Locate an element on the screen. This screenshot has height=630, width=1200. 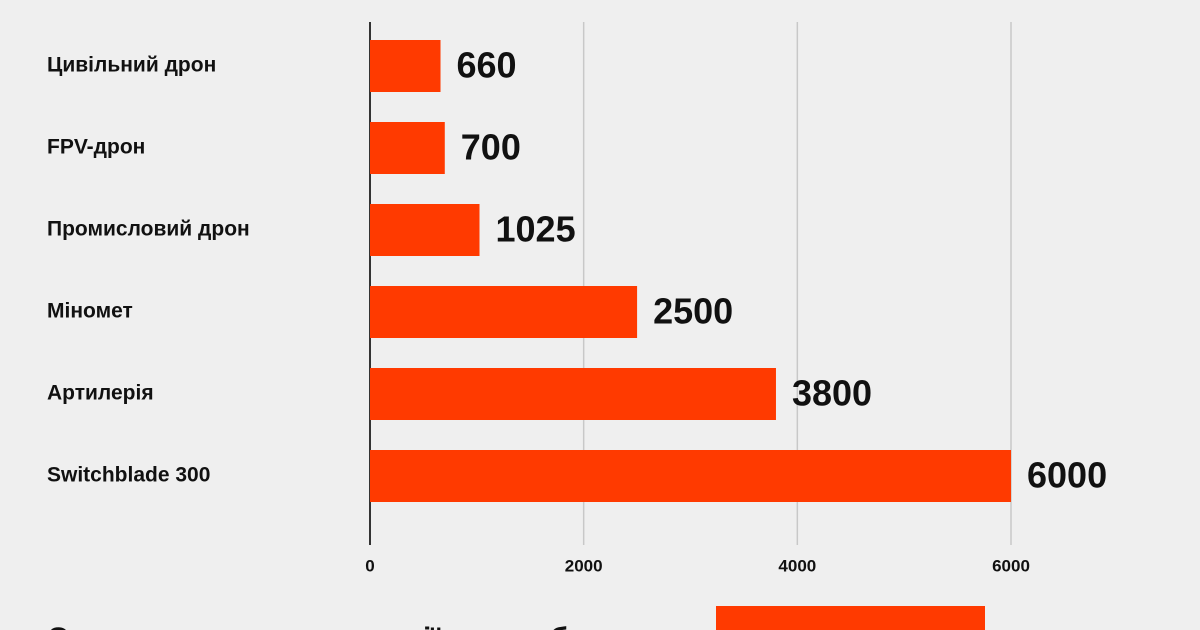
category-label: Артилерія is located at coordinates (100, 393).